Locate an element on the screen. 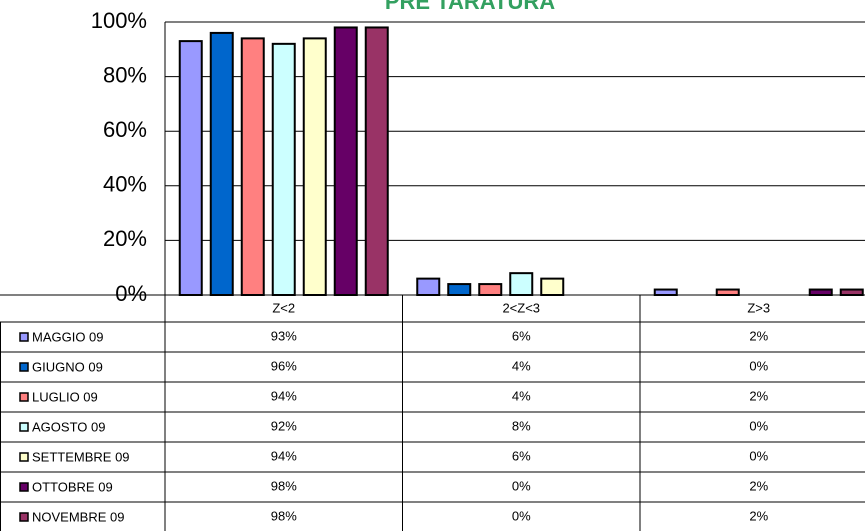 This screenshot has height=531, width=865. y-tick-label: 80% is located at coordinates (125, 74).